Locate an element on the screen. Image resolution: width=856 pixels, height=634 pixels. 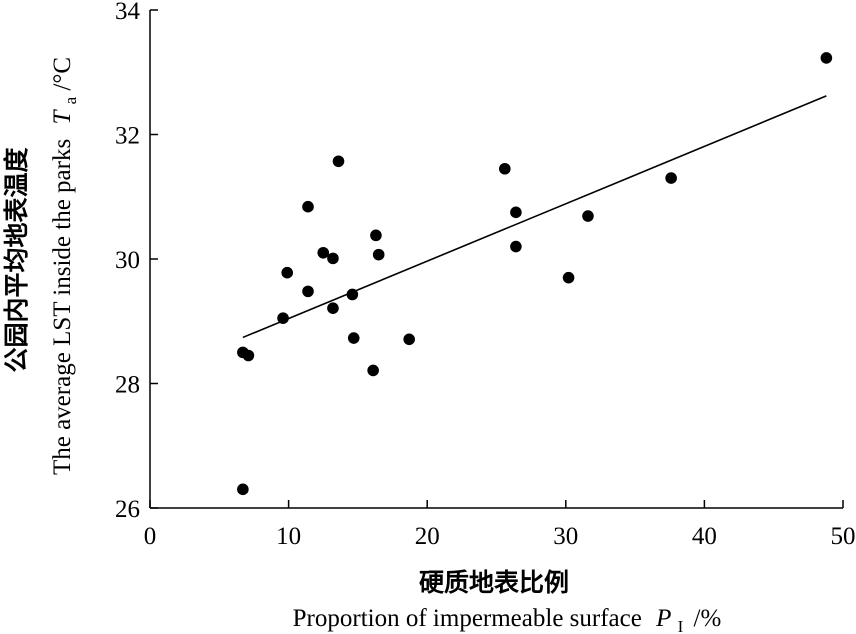
y-axis-title-unit: /°C is located at coordinates (62, 74).